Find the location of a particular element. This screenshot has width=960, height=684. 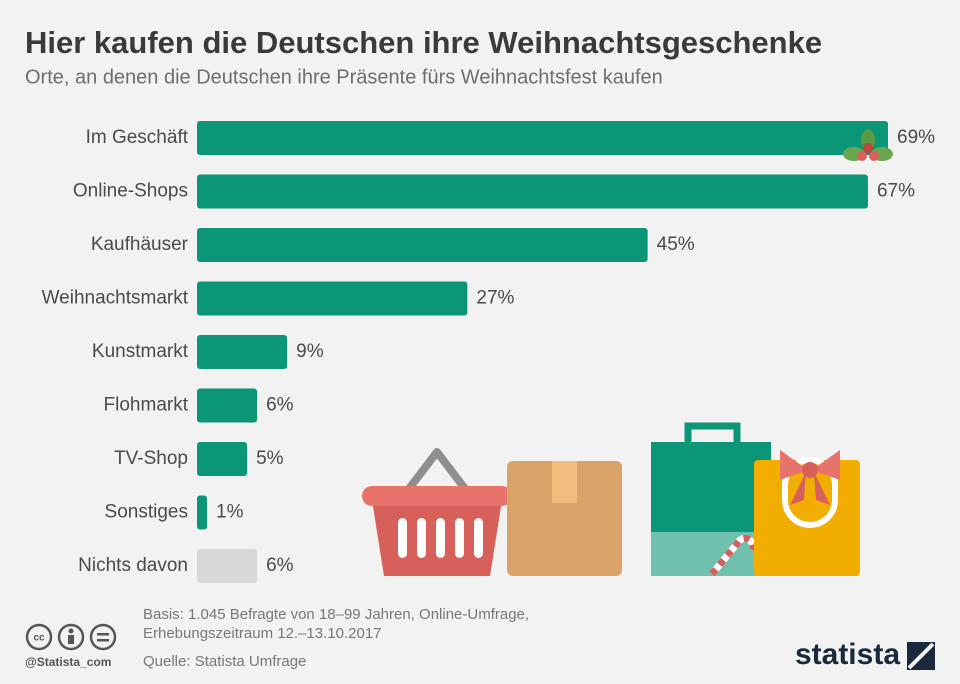

value-label: 69% is located at coordinates (916, 137).